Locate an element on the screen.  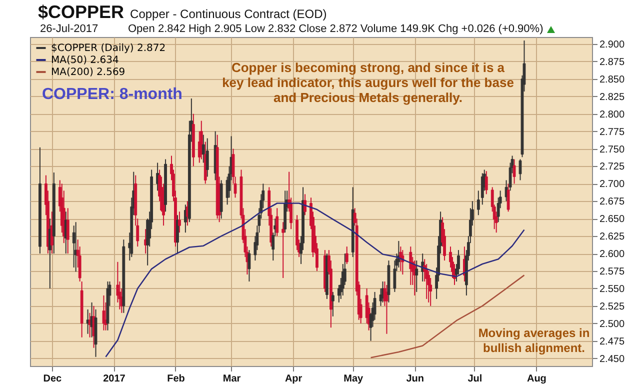
x-tick-label: May is located at coordinates (354, 379).